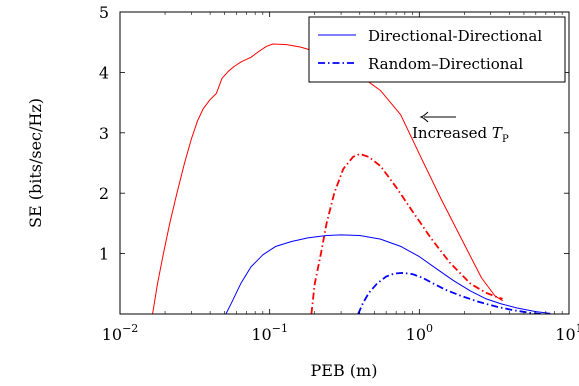  I want to click on annotation-text: Increased TP, so click(460, 134).